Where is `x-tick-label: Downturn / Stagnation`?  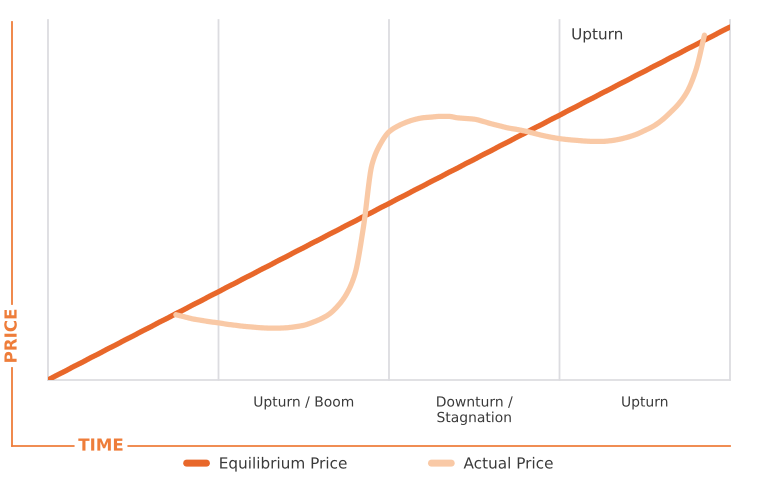
x-tick-label: Downturn / Stagnation is located at coordinates (475, 410).